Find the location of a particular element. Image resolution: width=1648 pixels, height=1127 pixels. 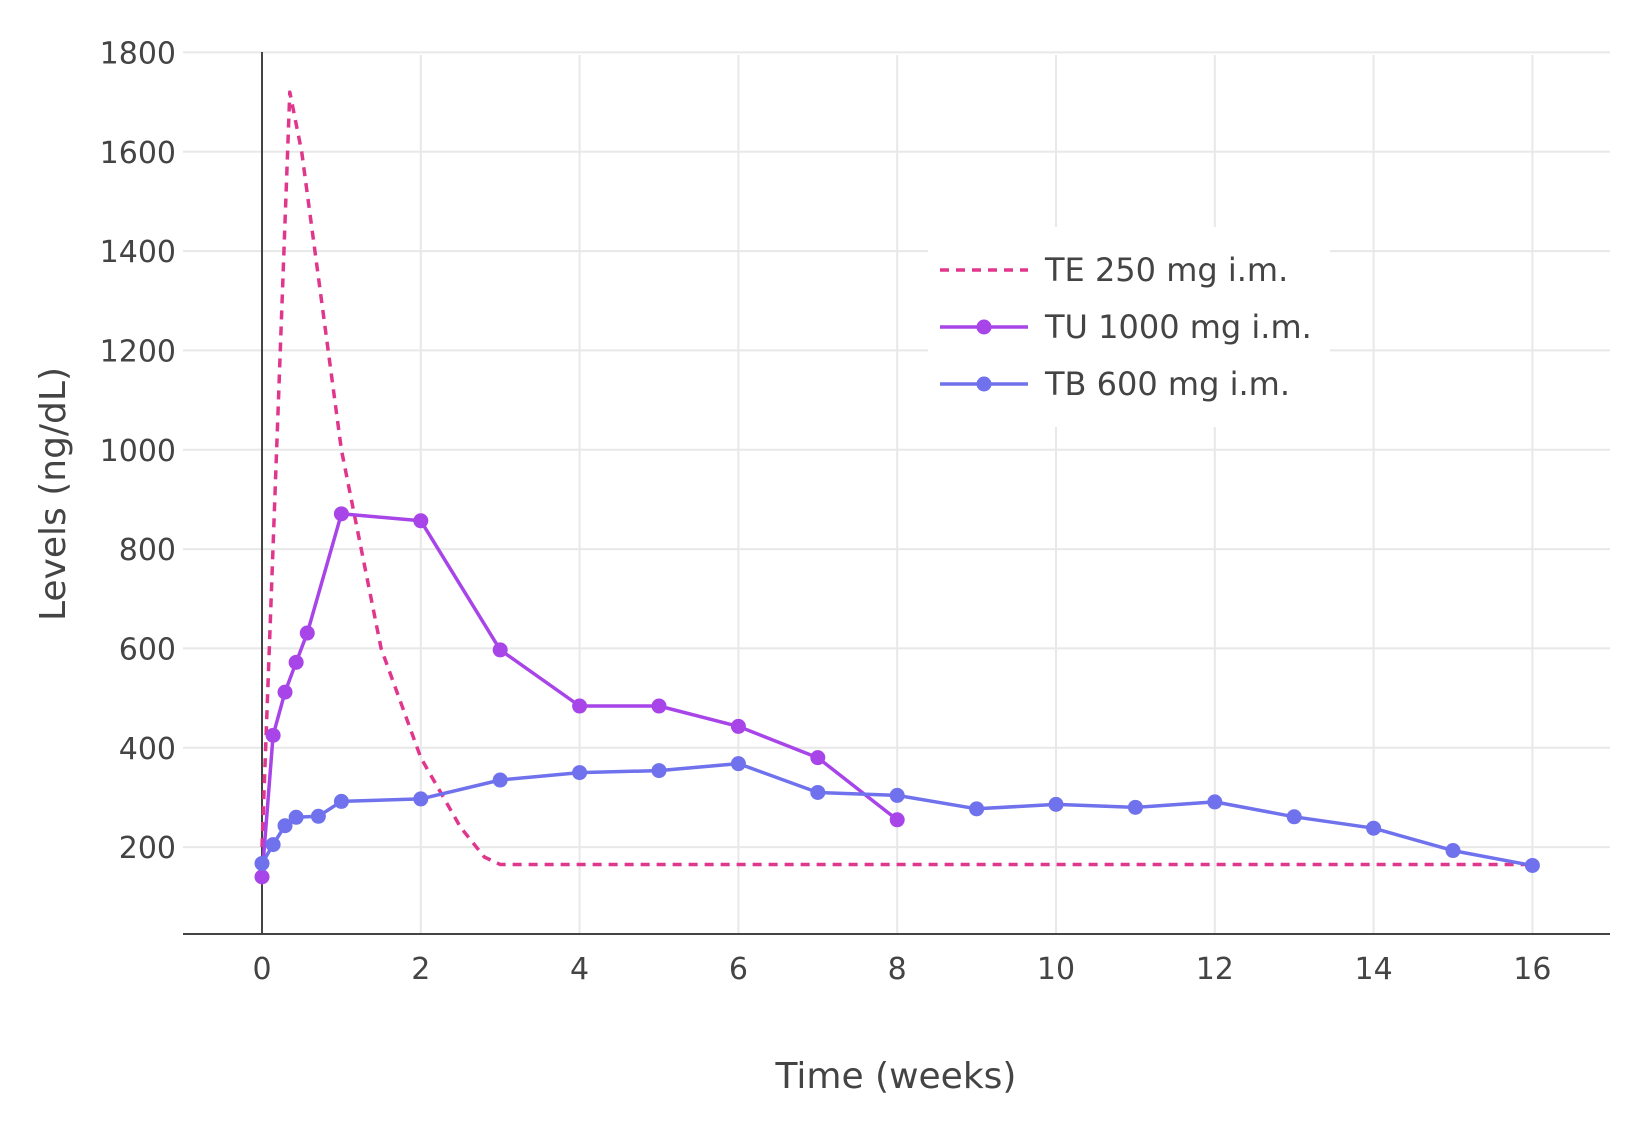

x-axis-title: Time (weeks) is located at coordinates (896, 1076).